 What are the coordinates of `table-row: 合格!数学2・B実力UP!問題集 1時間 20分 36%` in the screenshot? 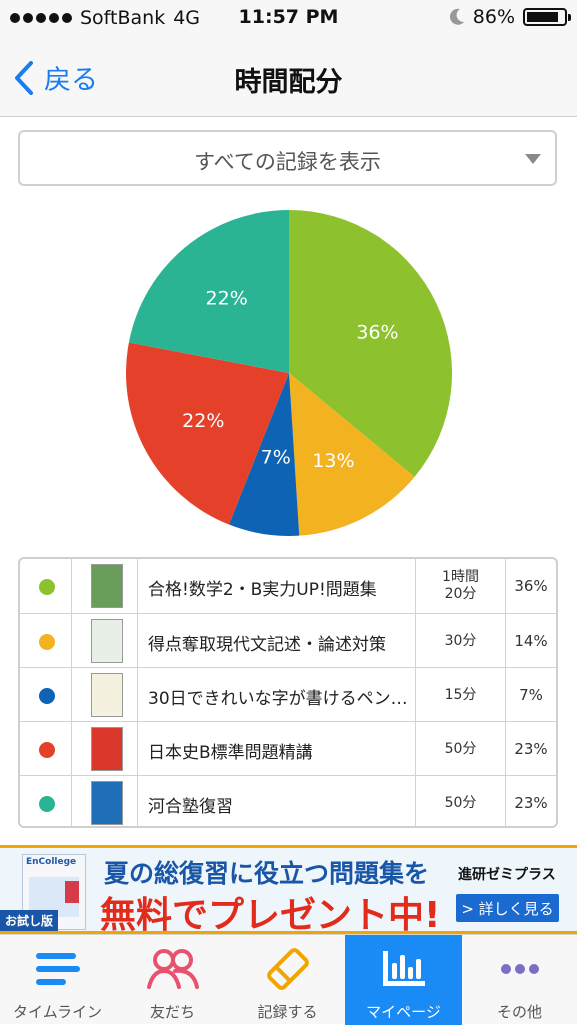 It's located at (288, 586).